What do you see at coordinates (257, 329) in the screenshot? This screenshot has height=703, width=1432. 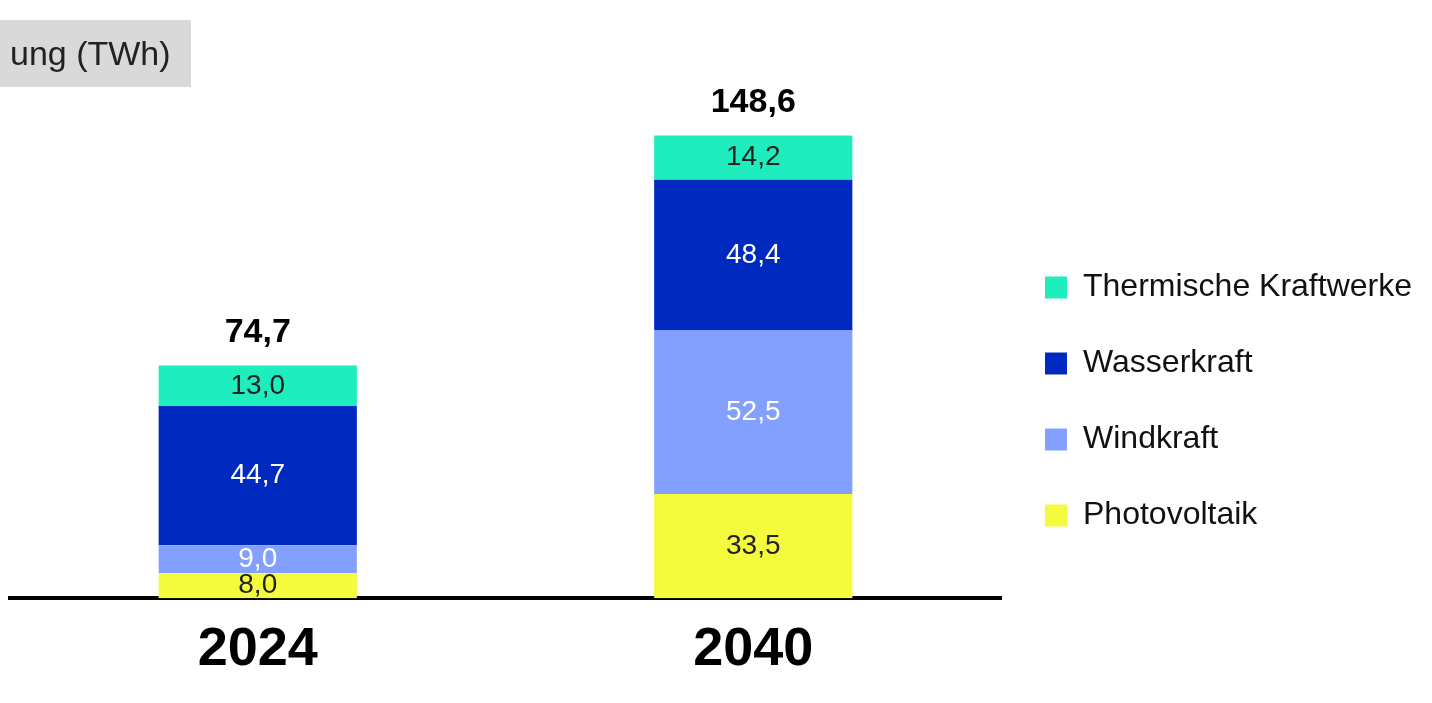 I see `total-label: 74,7` at bounding box center [257, 329].